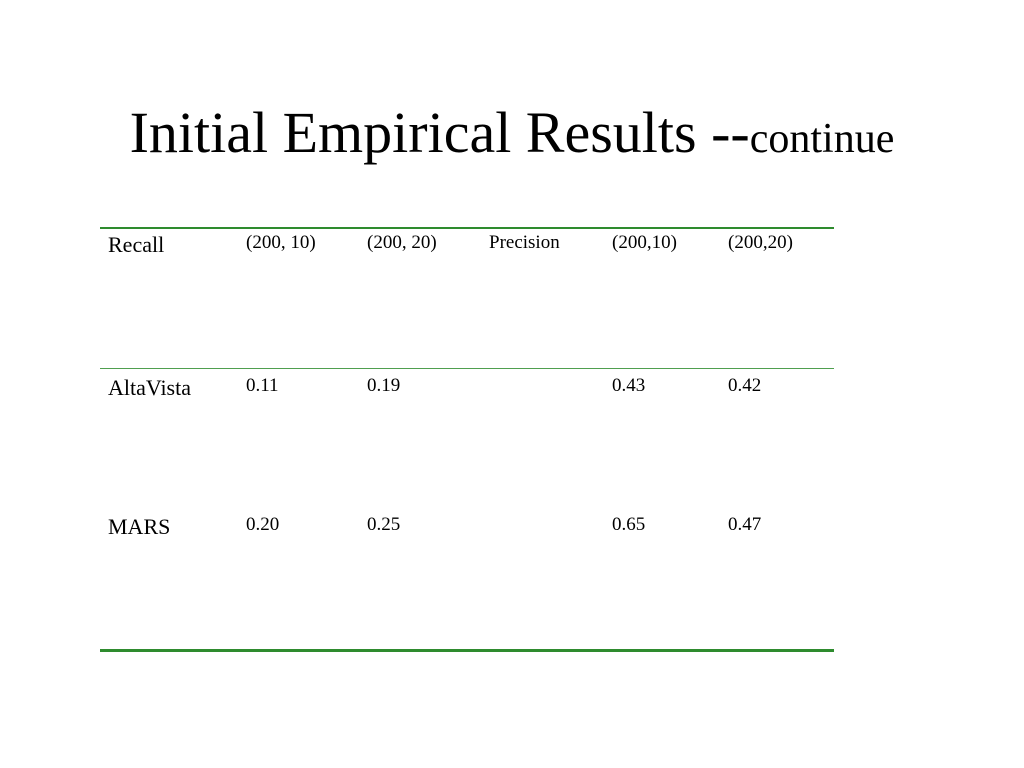 The image size is (1024, 768). What do you see at coordinates (629, 385) in the screenshot?
I see `altavista-precision-200-10: 0.43` at bounding box center [629, 385].